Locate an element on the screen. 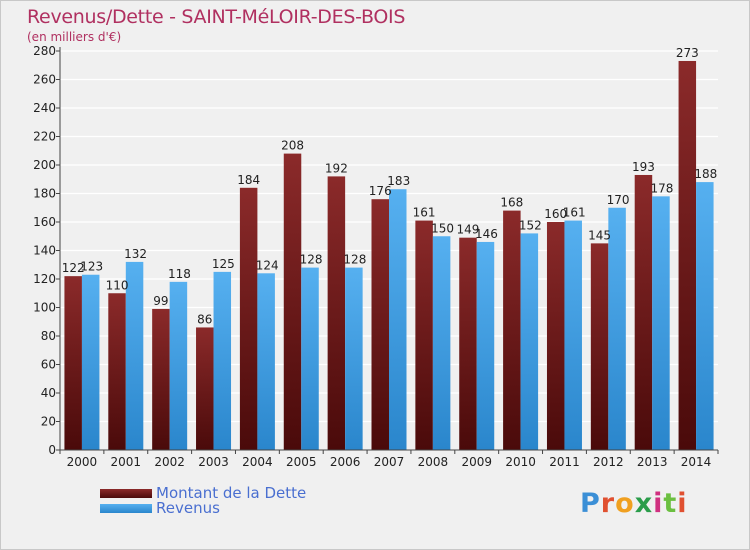 This screenshot has height=550, width=750. data-label-revenus: 152 is located at coordinates (530, 225).